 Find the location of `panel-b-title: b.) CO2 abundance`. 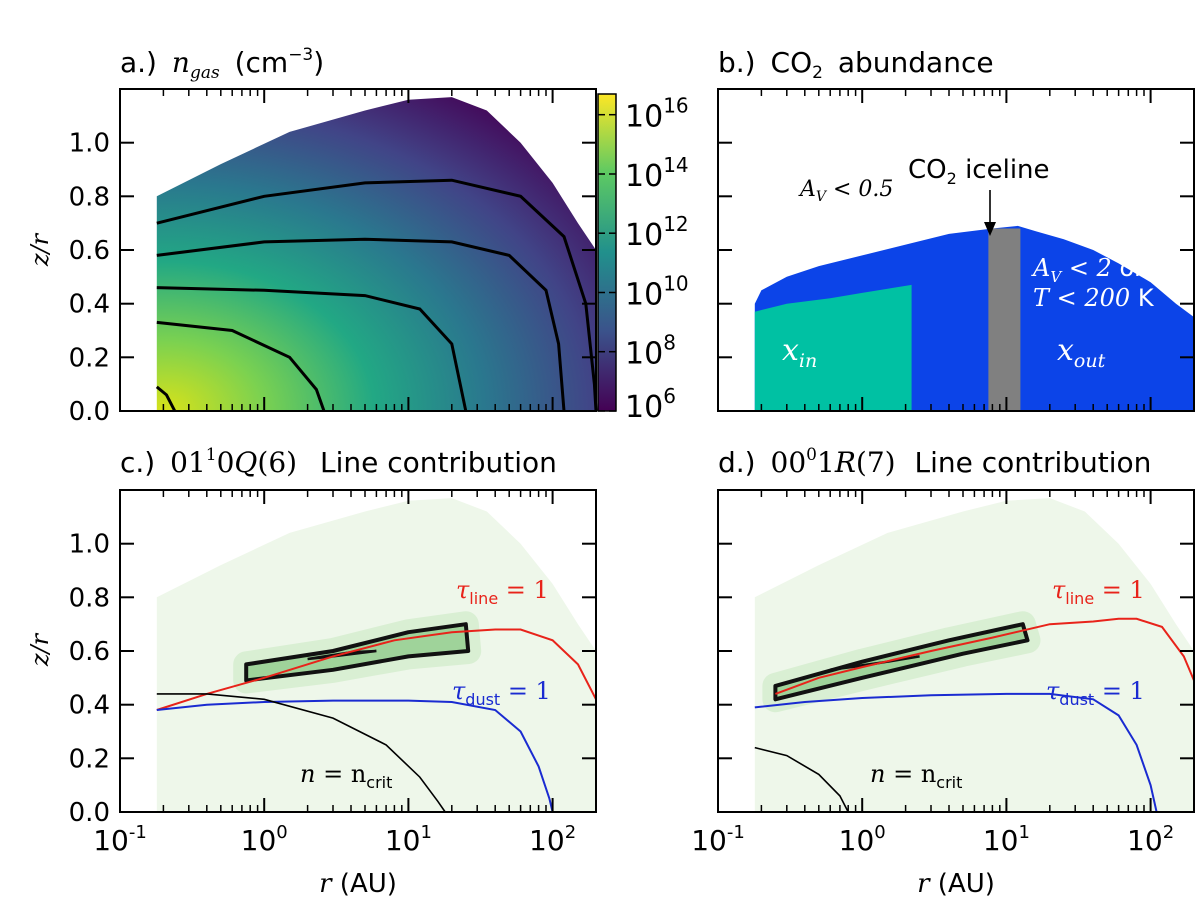

panel-b-title: b.) CO2 abundance is located at coordinates (856, 65).